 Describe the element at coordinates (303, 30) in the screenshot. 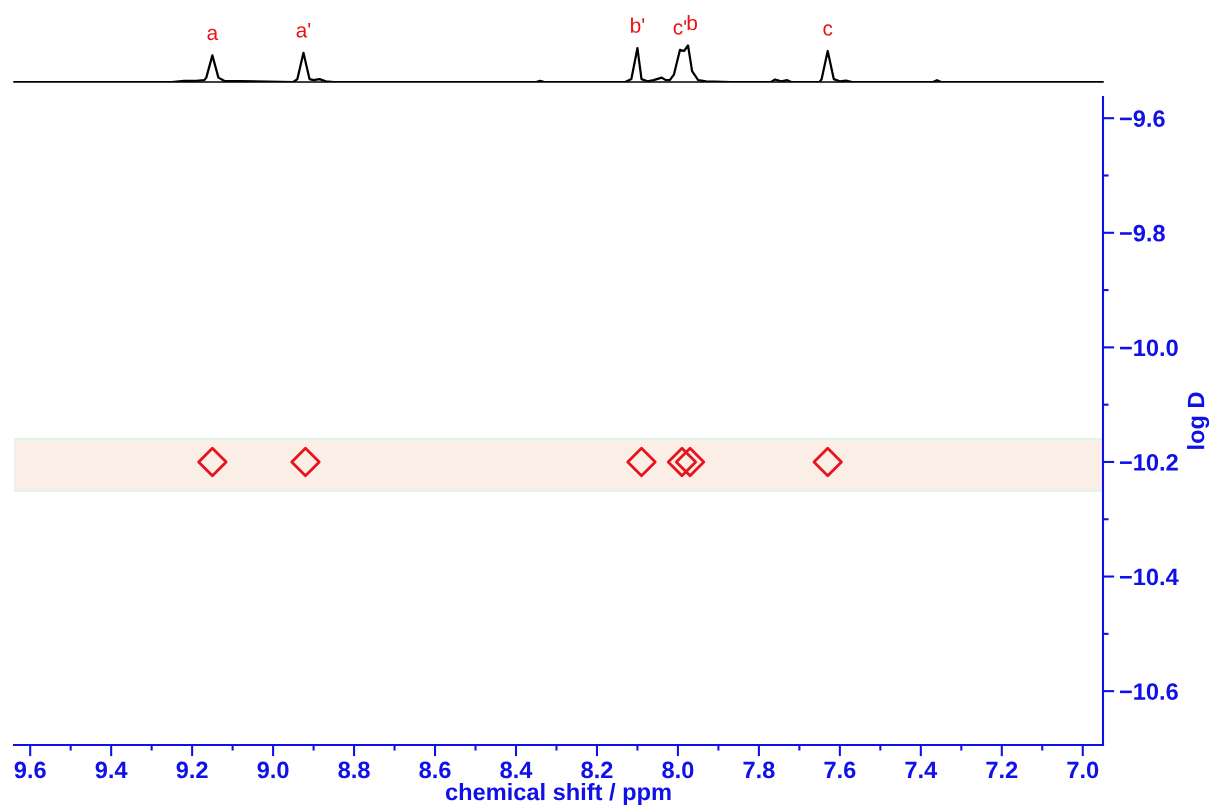

I see `annotation: a'` at that location.